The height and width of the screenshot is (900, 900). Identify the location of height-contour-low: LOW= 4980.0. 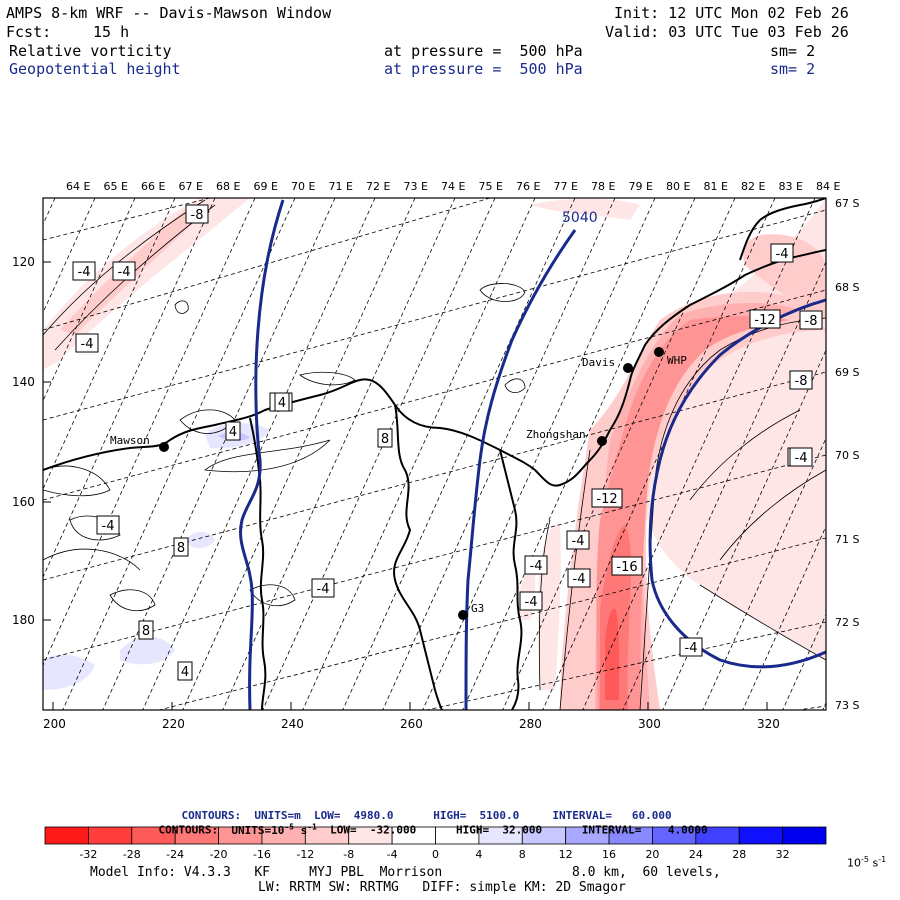
(353, 815).